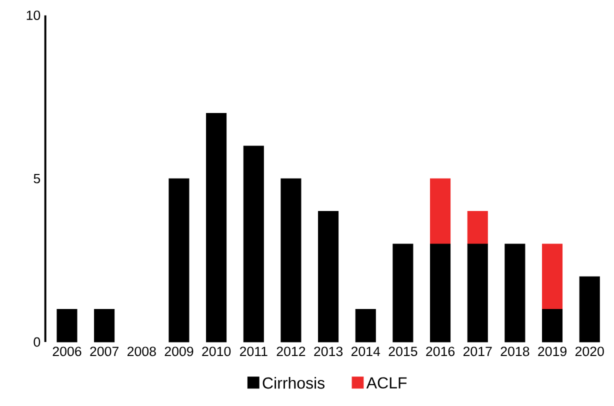 Image resolution: width=614 pixels, height=406 pixels. Describe the element at coordinates (293, 382) in the screenshot. I see `legend-label: Cirrhosis` at that location.